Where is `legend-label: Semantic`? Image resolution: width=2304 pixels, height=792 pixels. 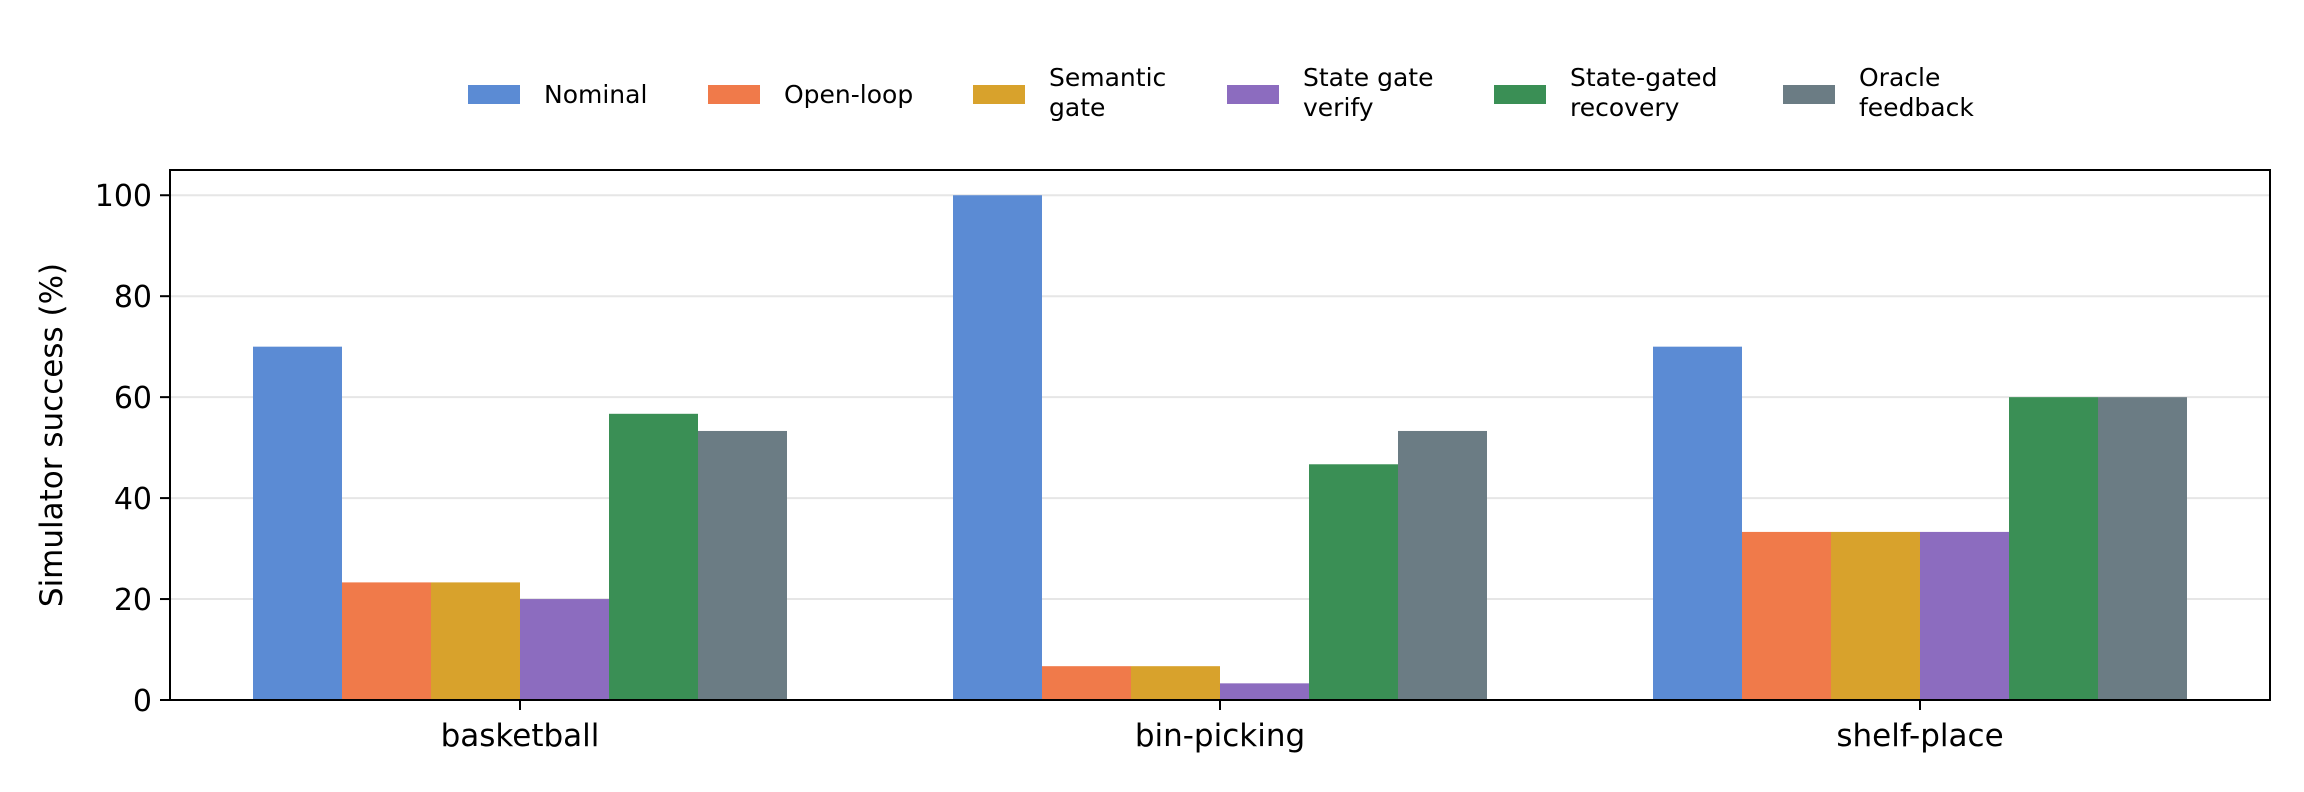 legend-label: Semantic is located at coordinates (1107, 77).